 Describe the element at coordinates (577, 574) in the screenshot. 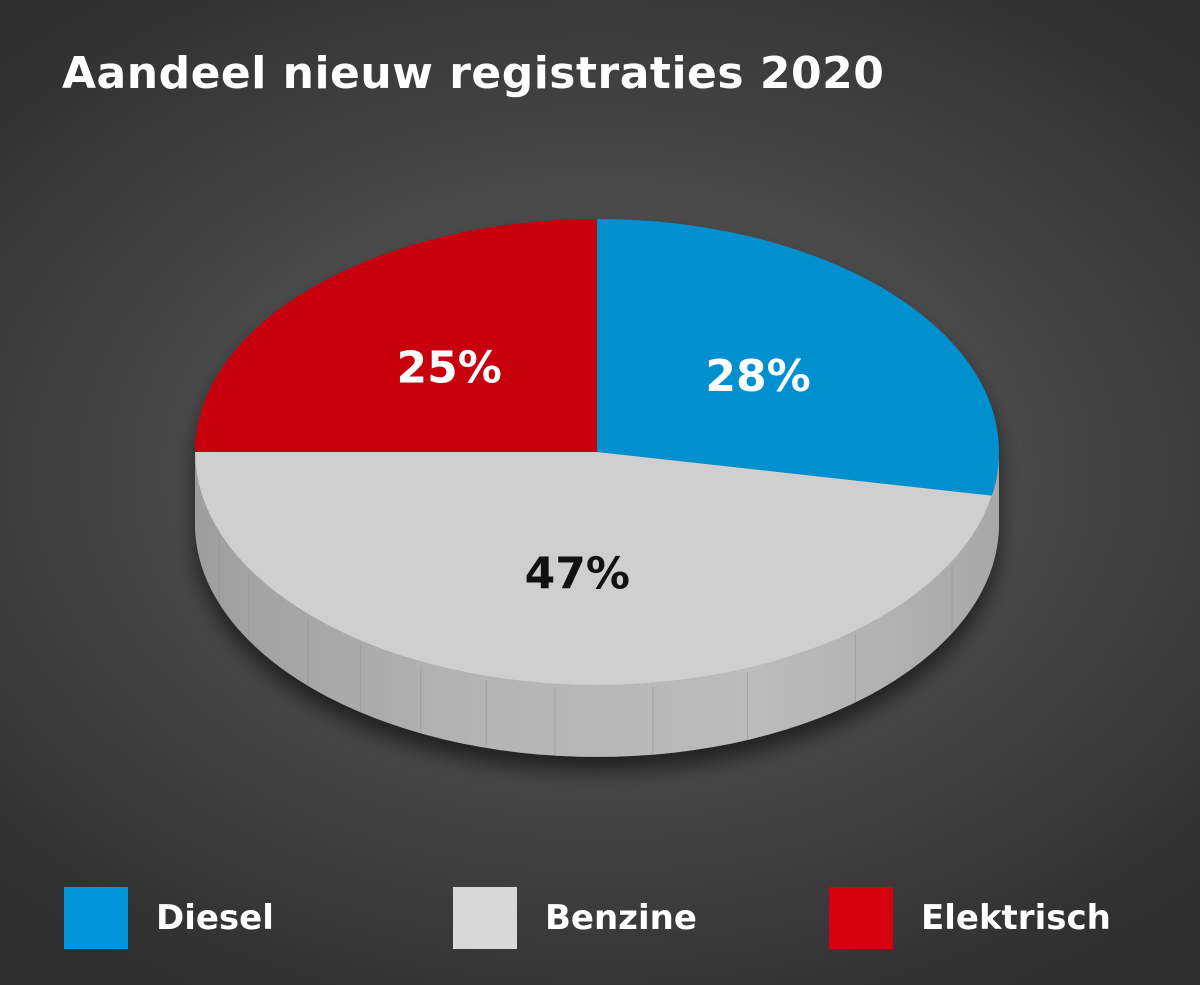

I see `data-label-benzine: 47%` at that location.